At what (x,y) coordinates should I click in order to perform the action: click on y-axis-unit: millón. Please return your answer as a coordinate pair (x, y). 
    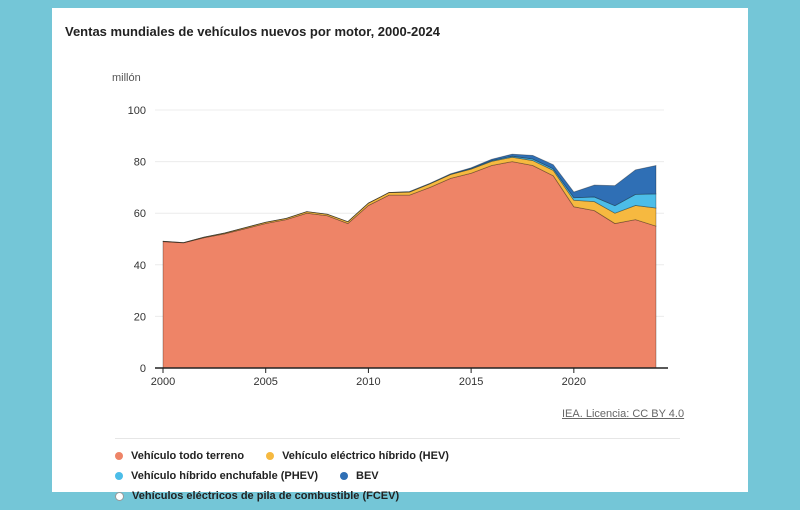
    Looking at the image, I should click on (126, 78).